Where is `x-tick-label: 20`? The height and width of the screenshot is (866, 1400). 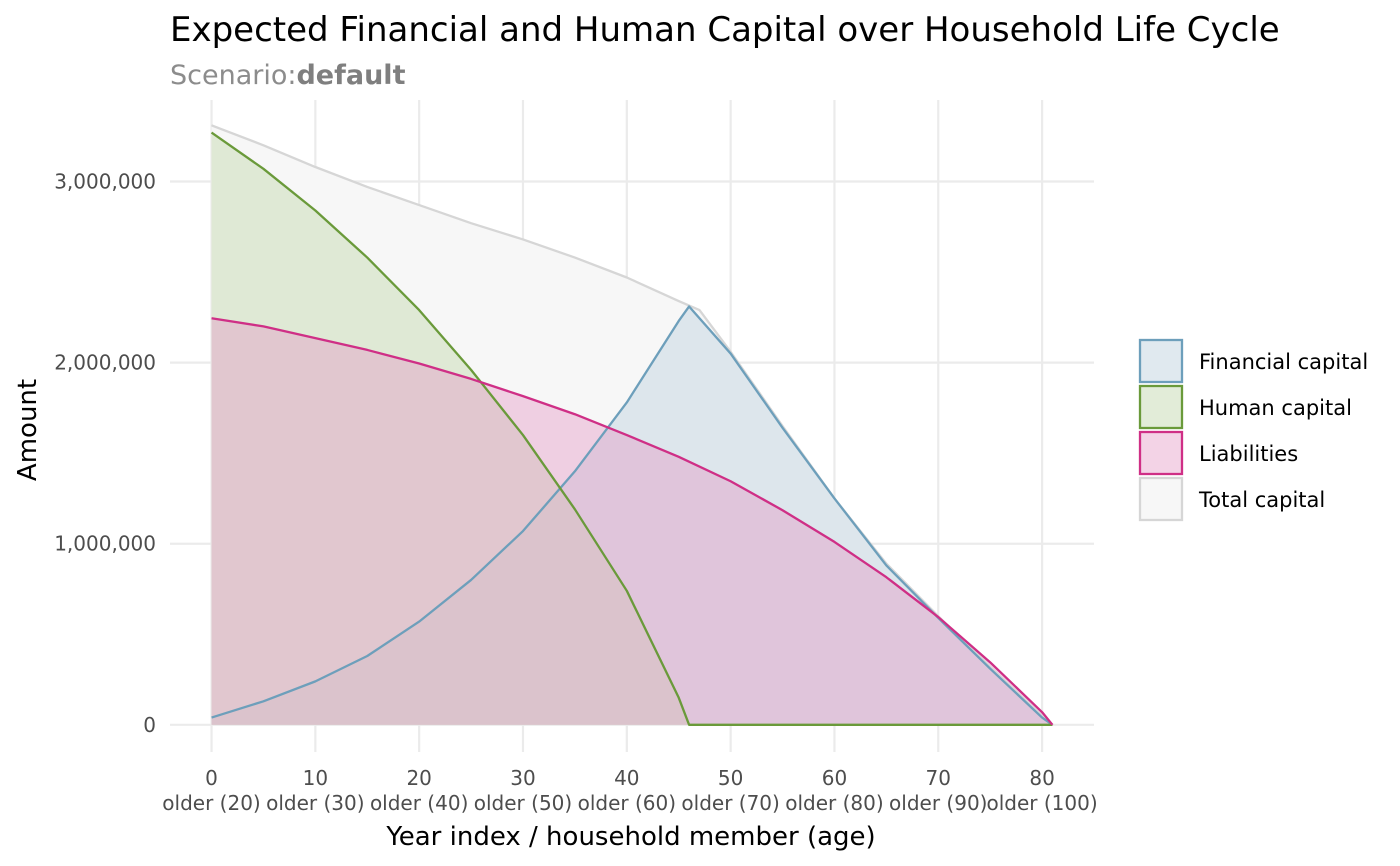 x-tick-label: 20 is located at coordinates (418, 778).